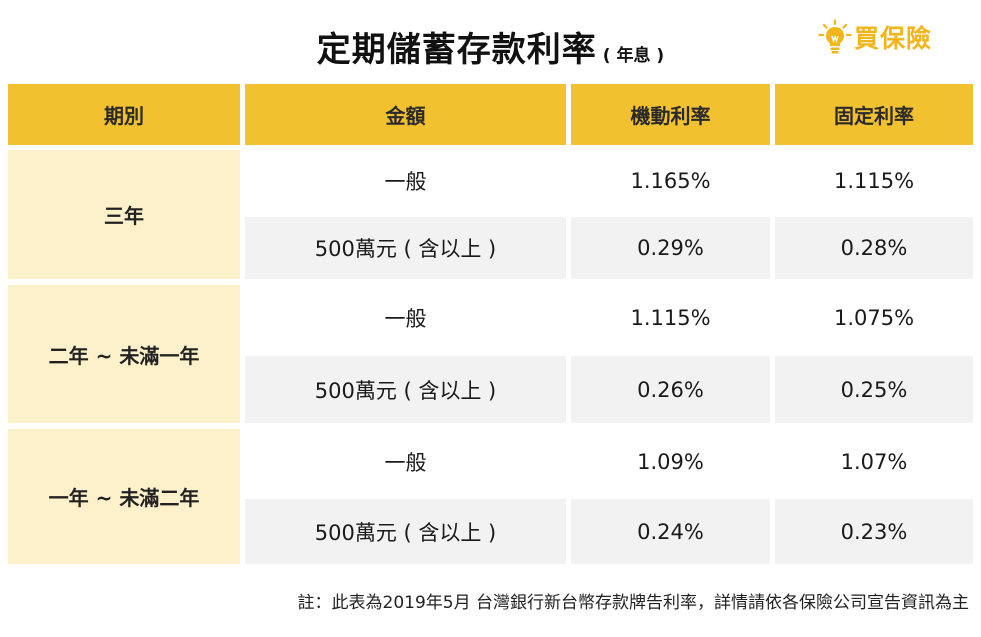 This screenshot has width=981, height=637. I want to click on floating-rate-cell: 1.115%, so click(670, 318).